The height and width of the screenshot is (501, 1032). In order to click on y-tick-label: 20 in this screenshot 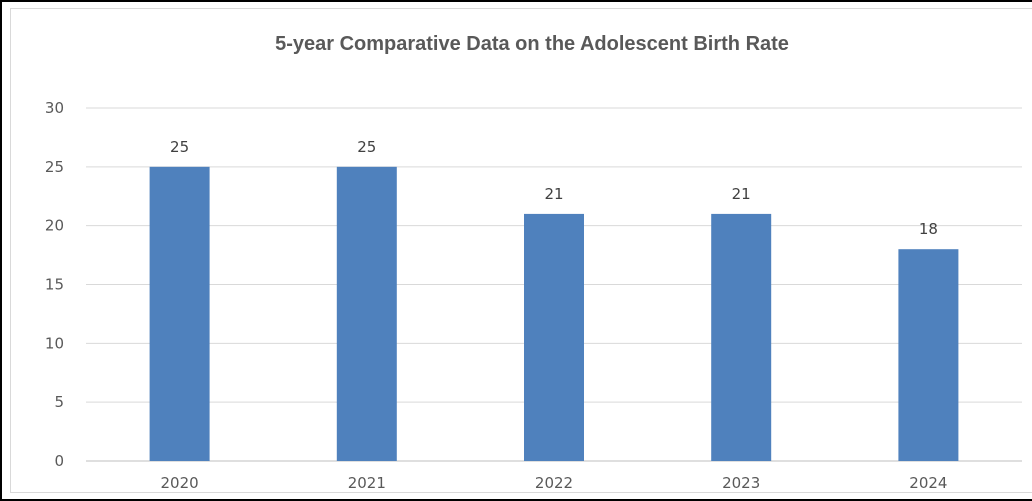, I will do `click(54, 226)`.